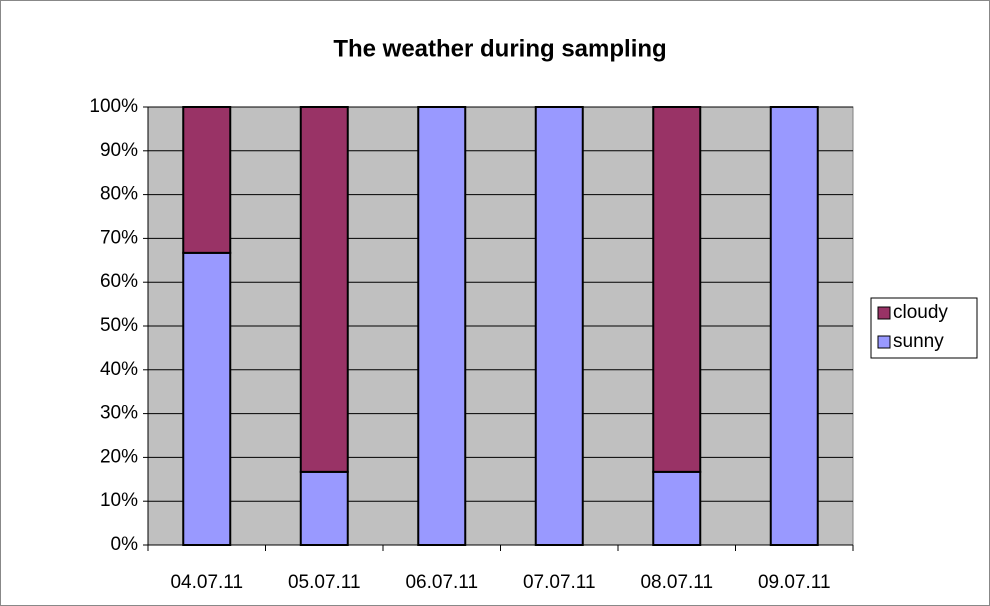 This screenshot has width=990, height=606. What do you see at coordinates (119, 194) in the screenshot?
I see `y-tick-label: 80%` at bounding box center [119, 194].